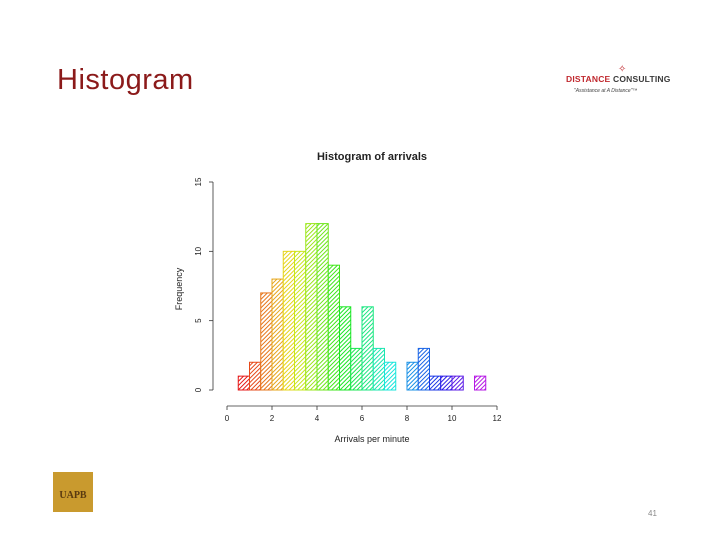 The width and height of the screenshot is (720, 540). I want to click on logo-tagline: "Assistance at A Distance"™, so click(606, 91).